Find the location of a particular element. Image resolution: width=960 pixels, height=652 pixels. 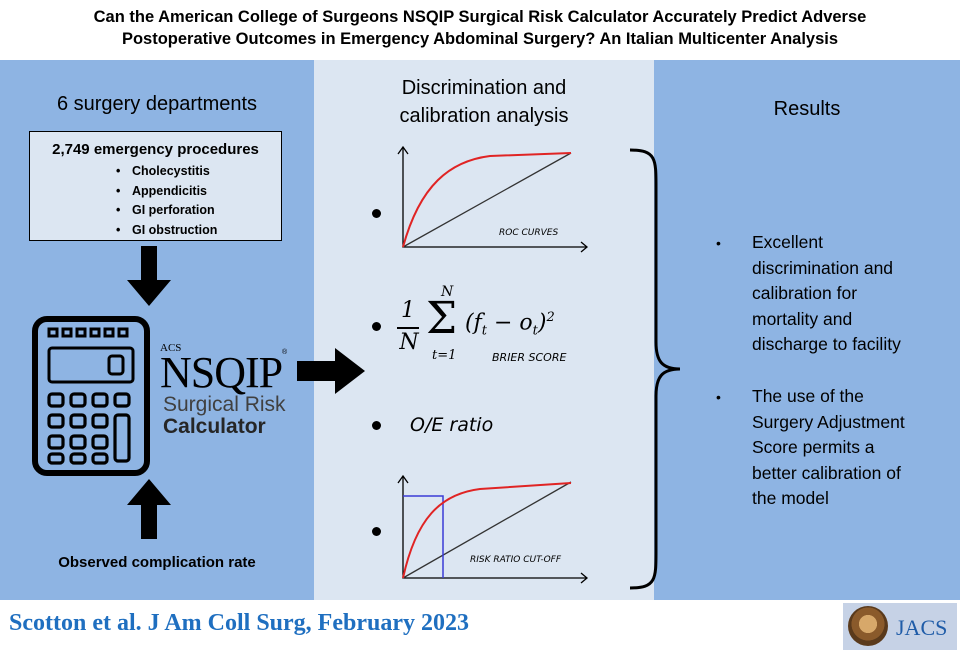

registered-mark: ® is located at coordinates (285, 352).